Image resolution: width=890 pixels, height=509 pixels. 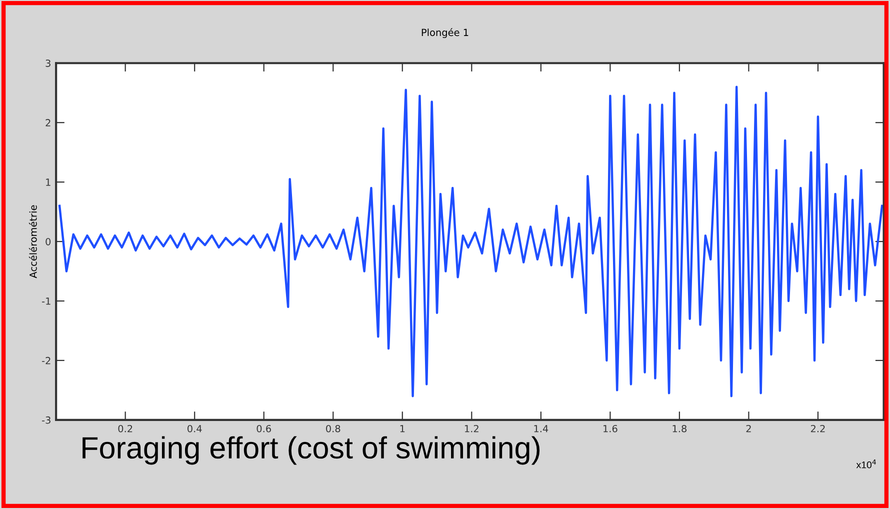 I want to click on x-tick-label: 1.4, so click(x=541, y=428).